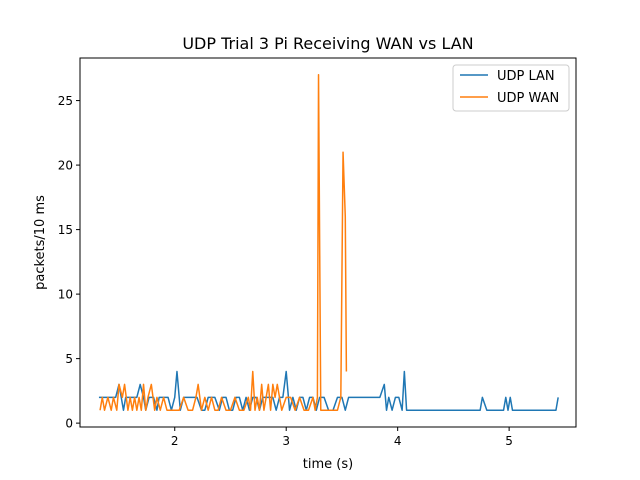 This screenshot has height=480, width=640. Describe the element at coordinates (327, 43) in the screenshot. I see `chart-title: UDP Trial 3 Pi Receiving WAN vs LAN` at that location.